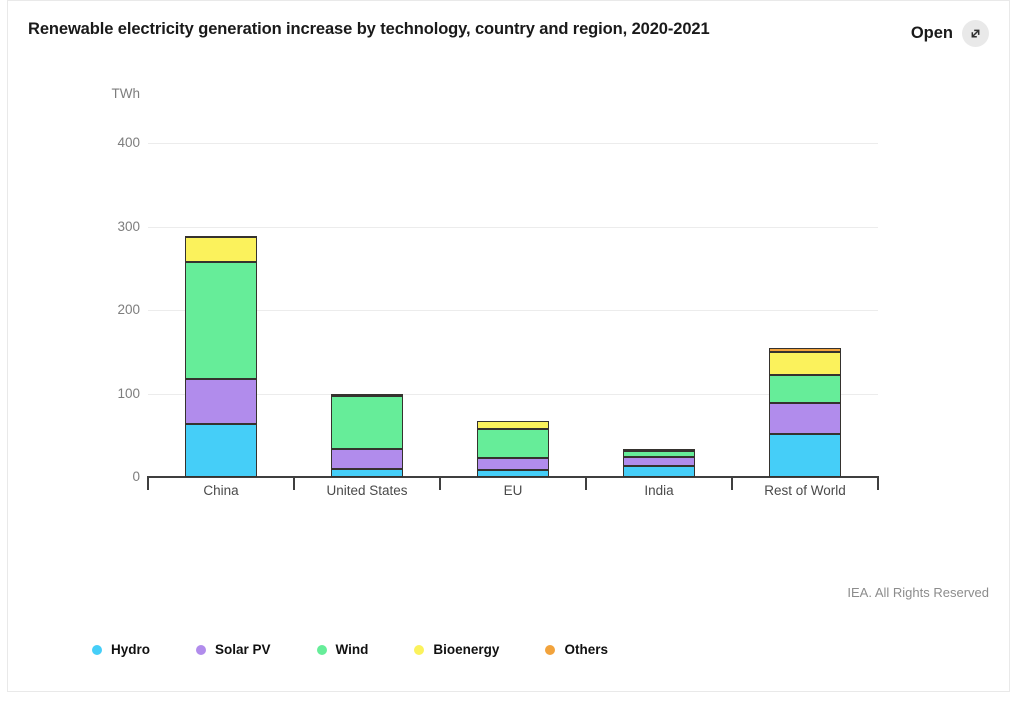 The image size is (1024, 705). Describe the element at coordinates (419, 649) in the screenshot. I see `legend-dot-bioenergy` at that location.